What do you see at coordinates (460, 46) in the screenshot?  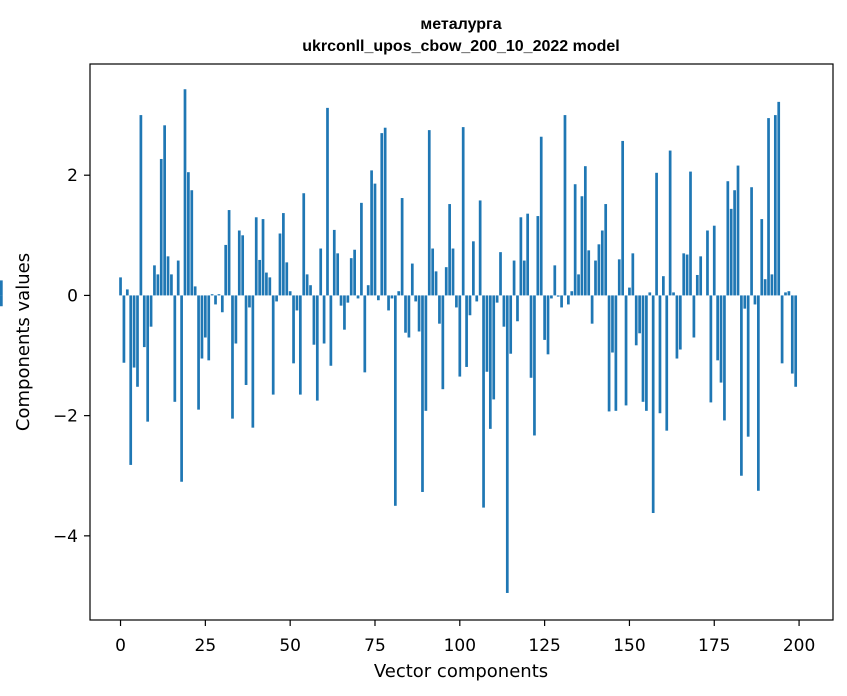 I see `chart-subtitle: ukrconll_upos_cbow_200_10_2022 model` at bounding box center [460, 46].